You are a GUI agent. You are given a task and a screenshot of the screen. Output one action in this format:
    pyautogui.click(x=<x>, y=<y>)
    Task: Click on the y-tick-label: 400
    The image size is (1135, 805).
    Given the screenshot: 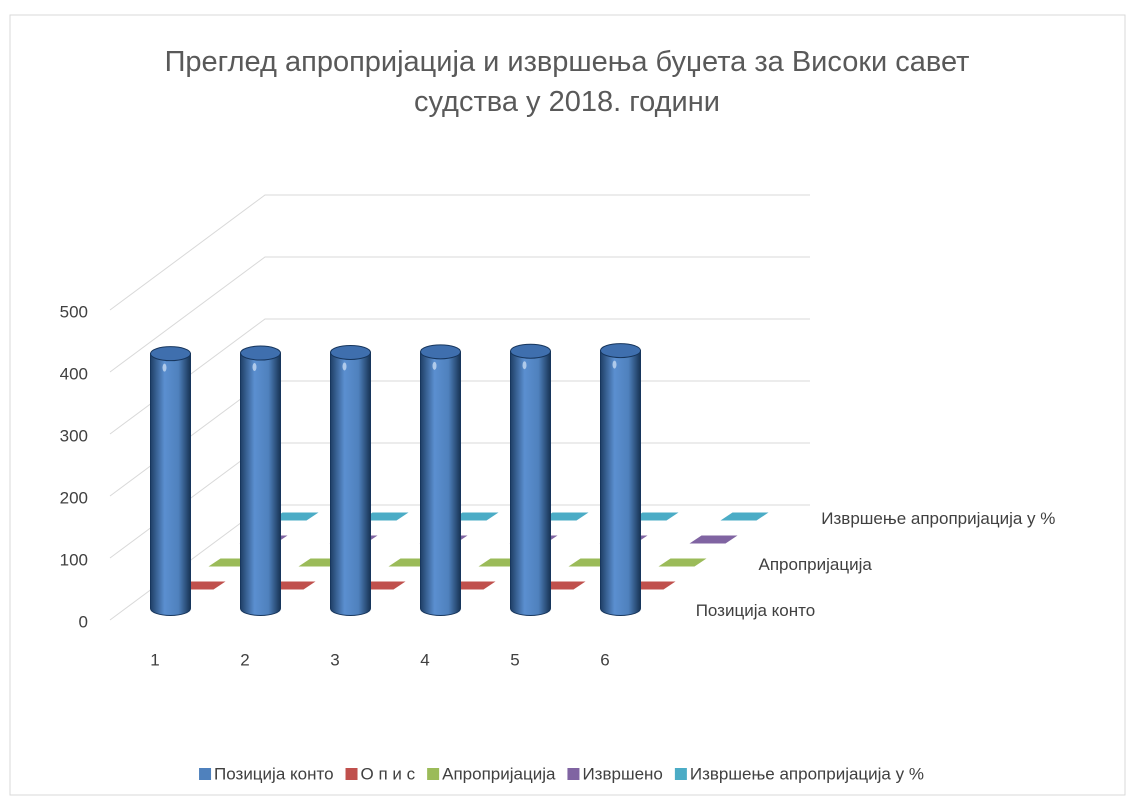 What is the action you would take?
    pyautogui.click(x=74, y=373)
    